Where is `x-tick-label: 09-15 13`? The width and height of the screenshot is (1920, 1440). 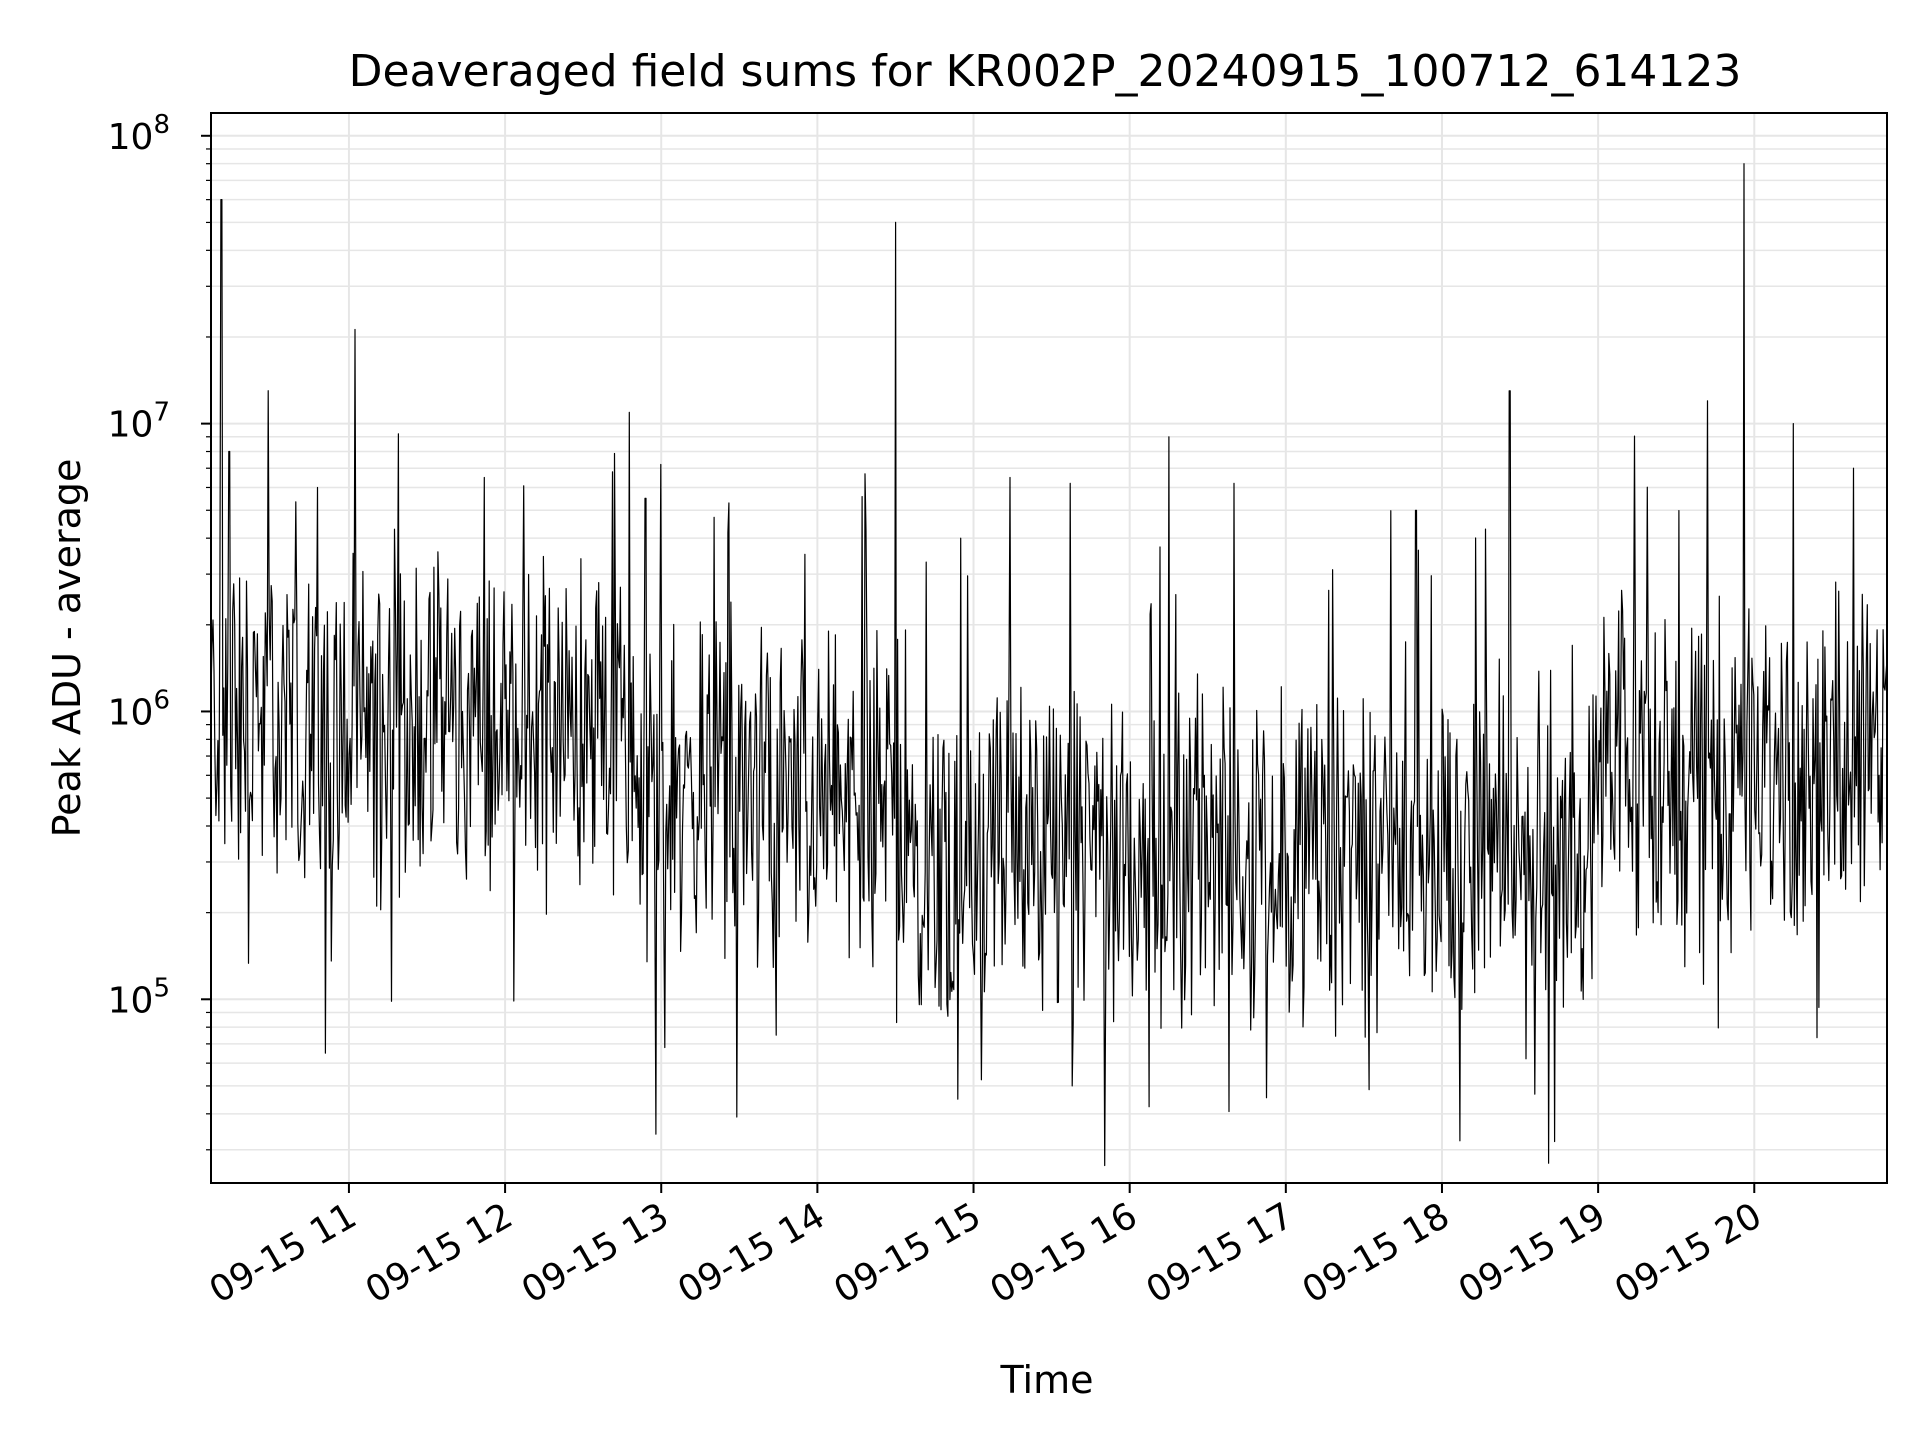 x-tick-label: 09-15 13 is located at coordinates (595, 1253).